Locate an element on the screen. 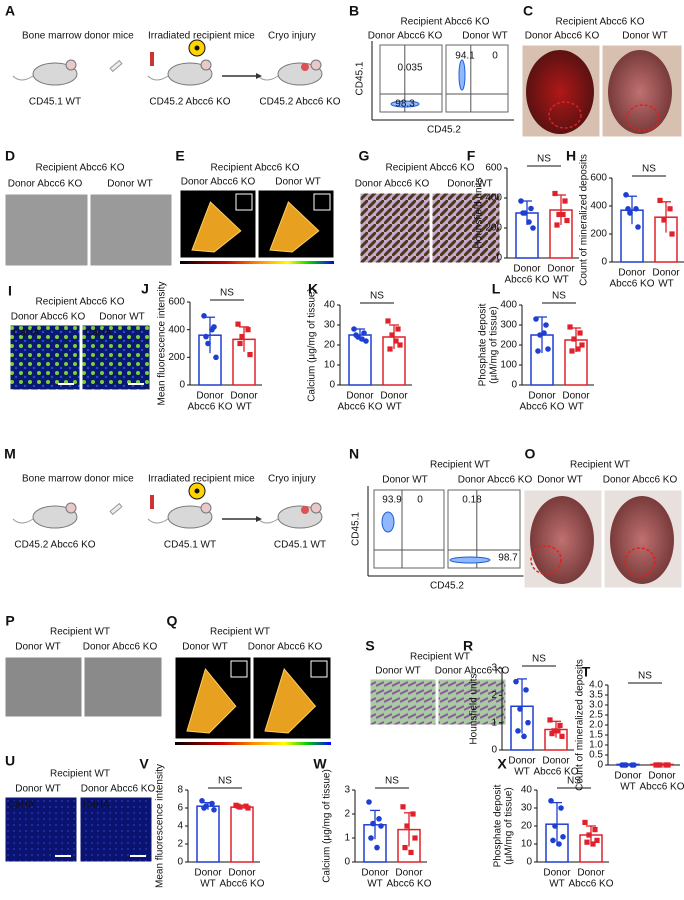  gate-value: 94.1 is located at coordinates (465, 56).